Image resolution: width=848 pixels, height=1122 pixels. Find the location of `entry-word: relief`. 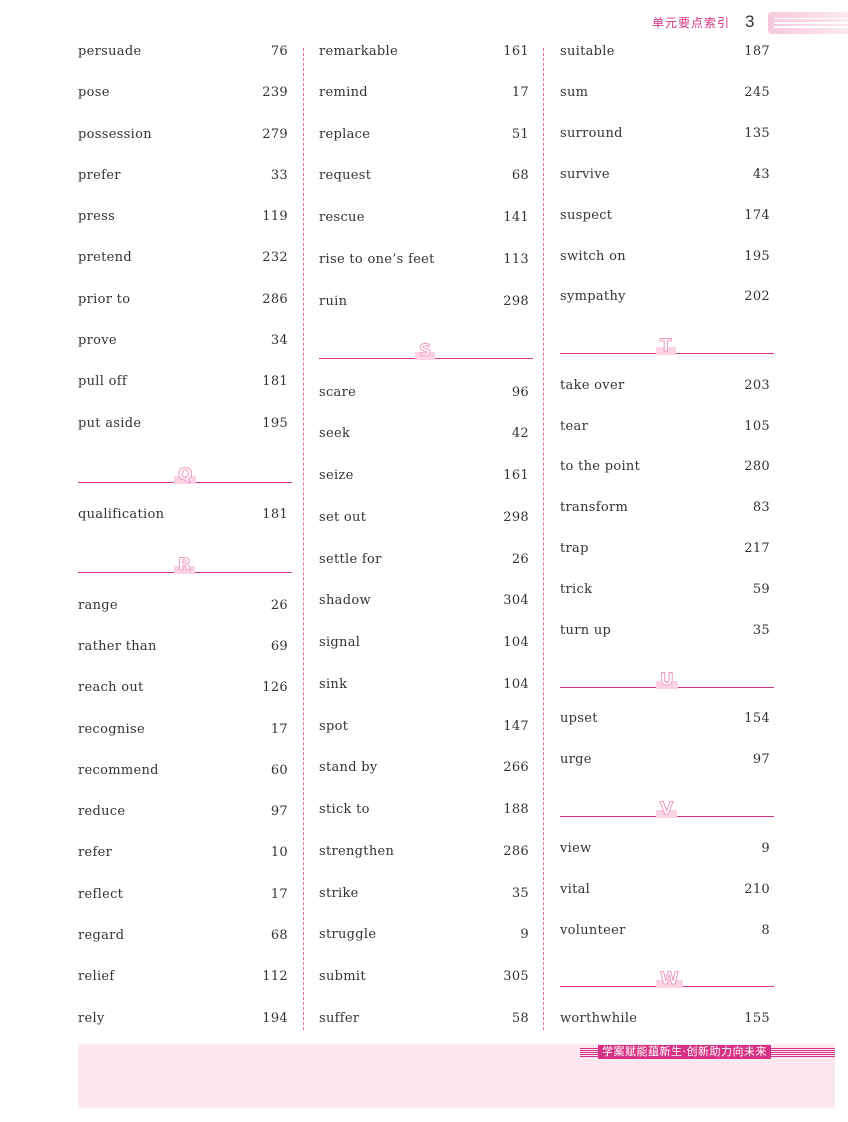

entry-word: relief is located at coordinates (96, 976).